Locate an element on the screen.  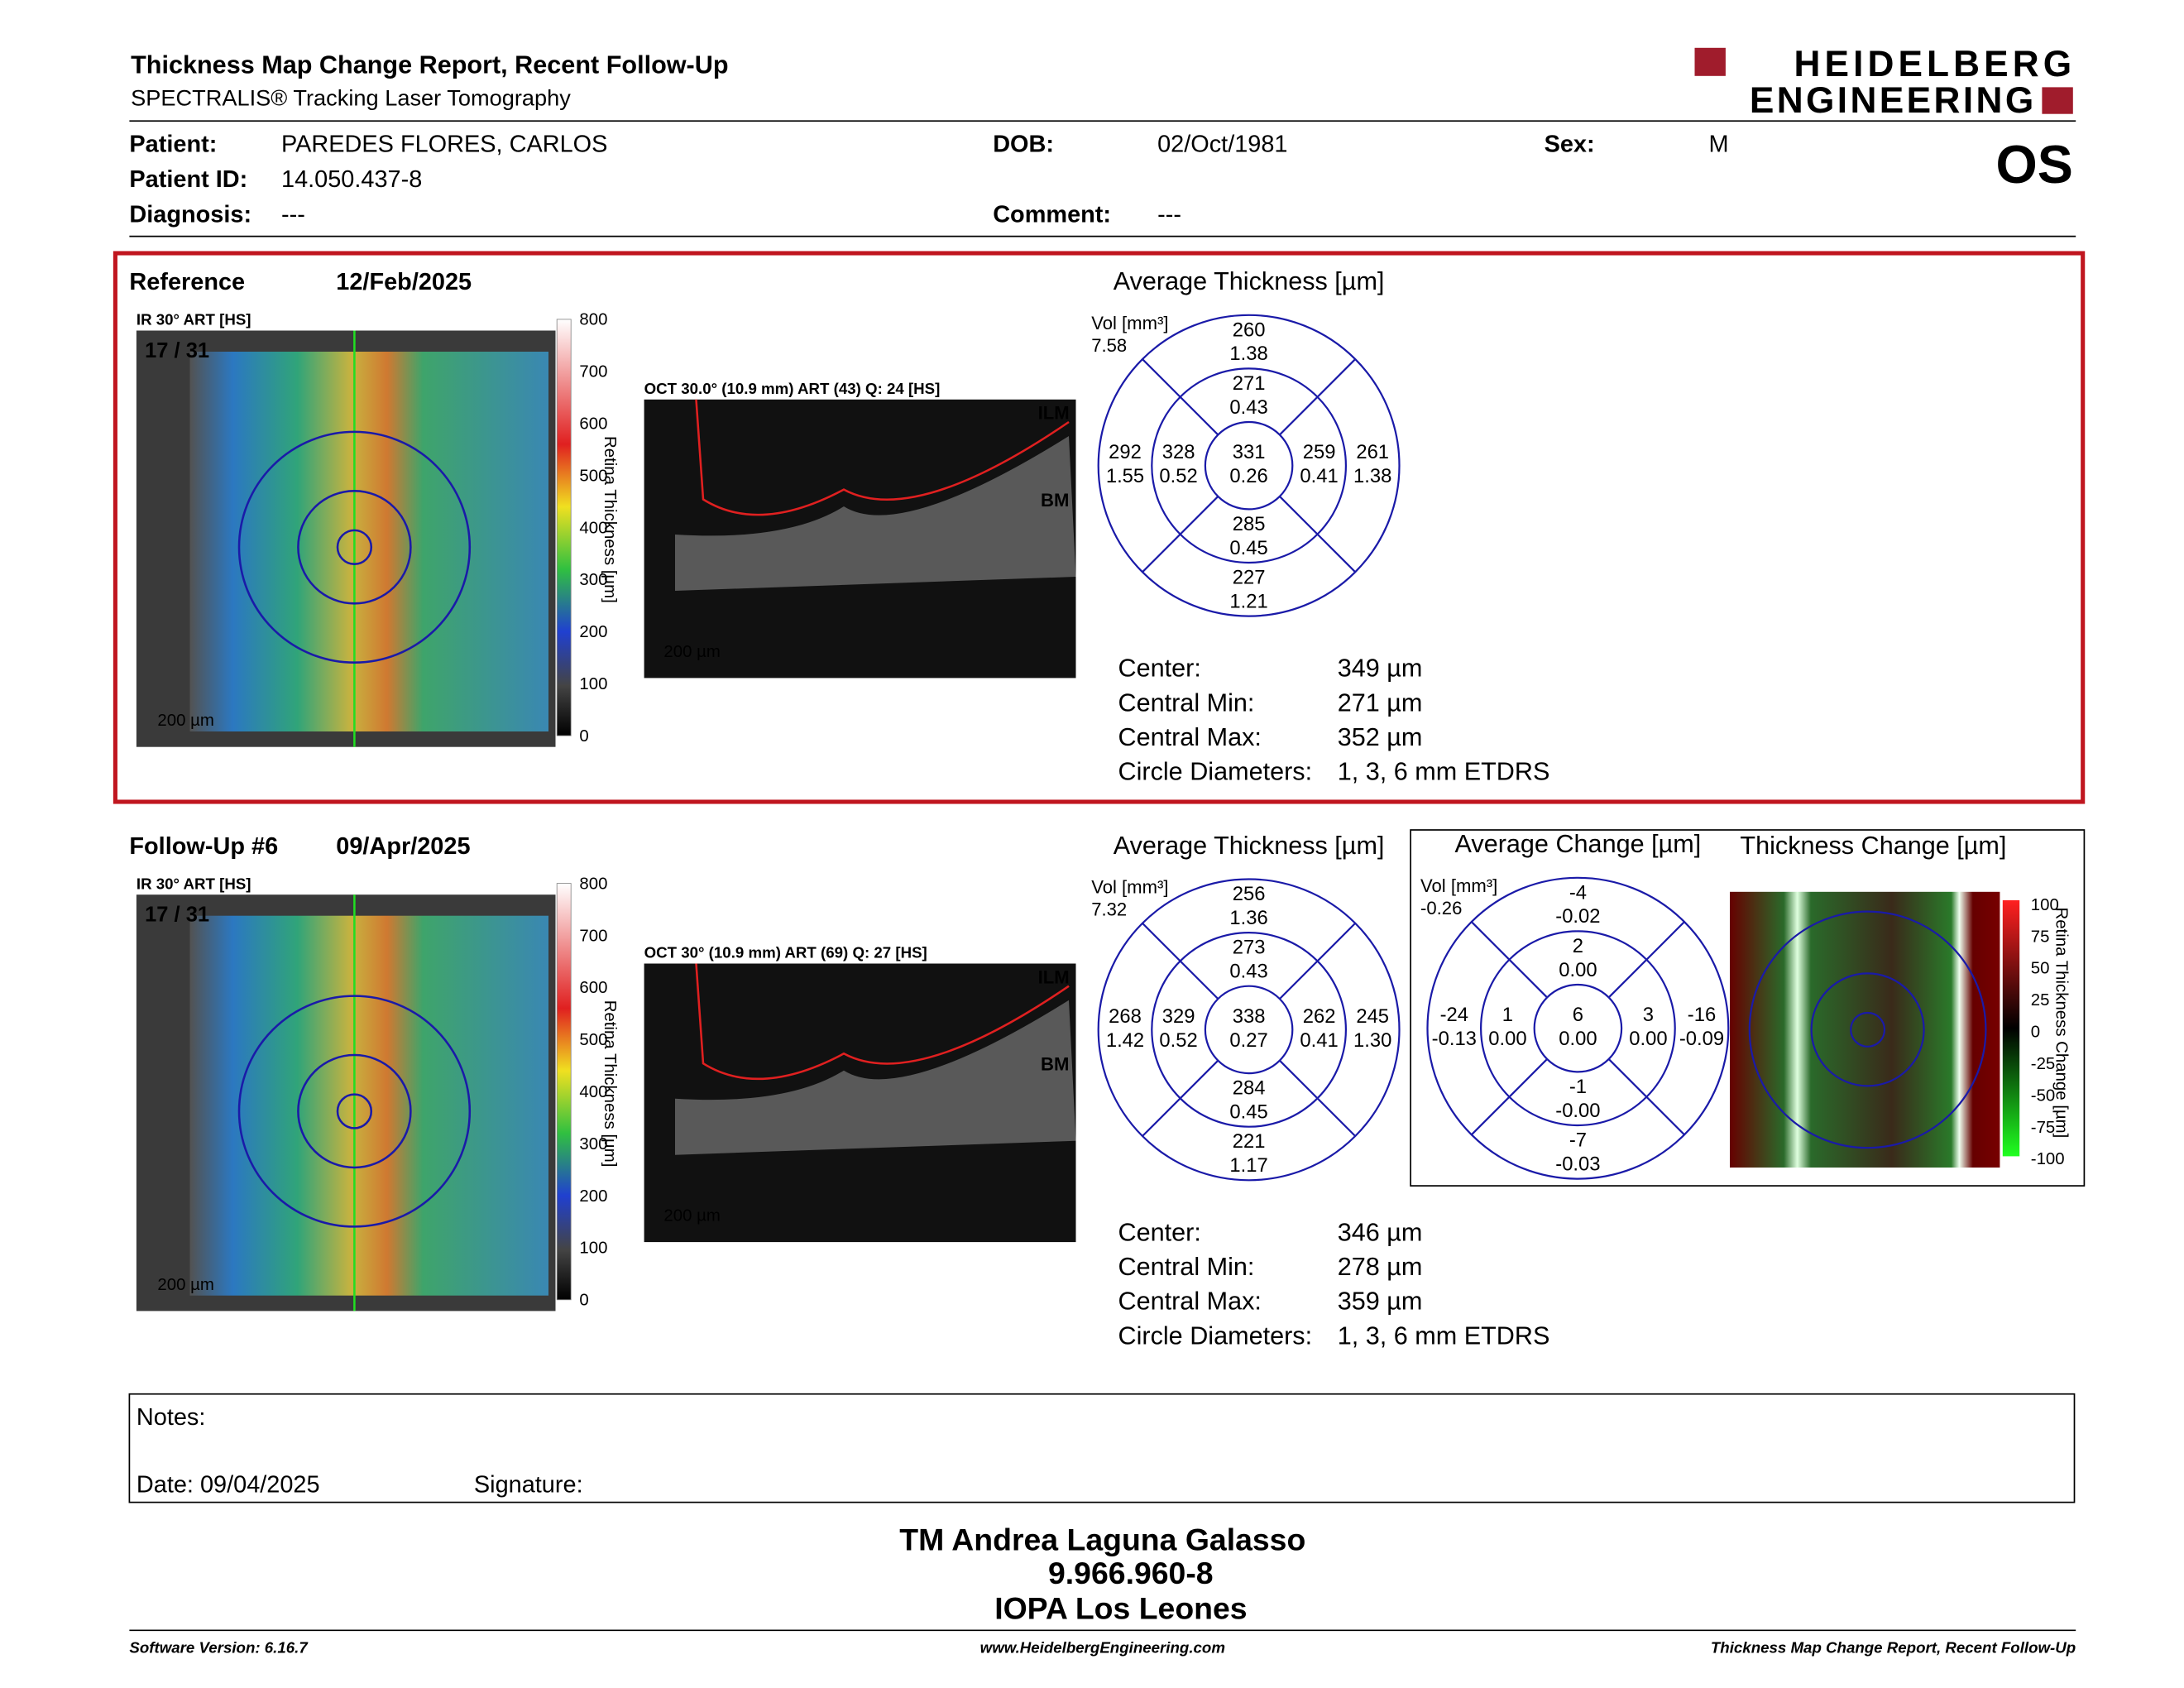
exam-date: 12/Feb/2025 is located at coordinates (404, 282).